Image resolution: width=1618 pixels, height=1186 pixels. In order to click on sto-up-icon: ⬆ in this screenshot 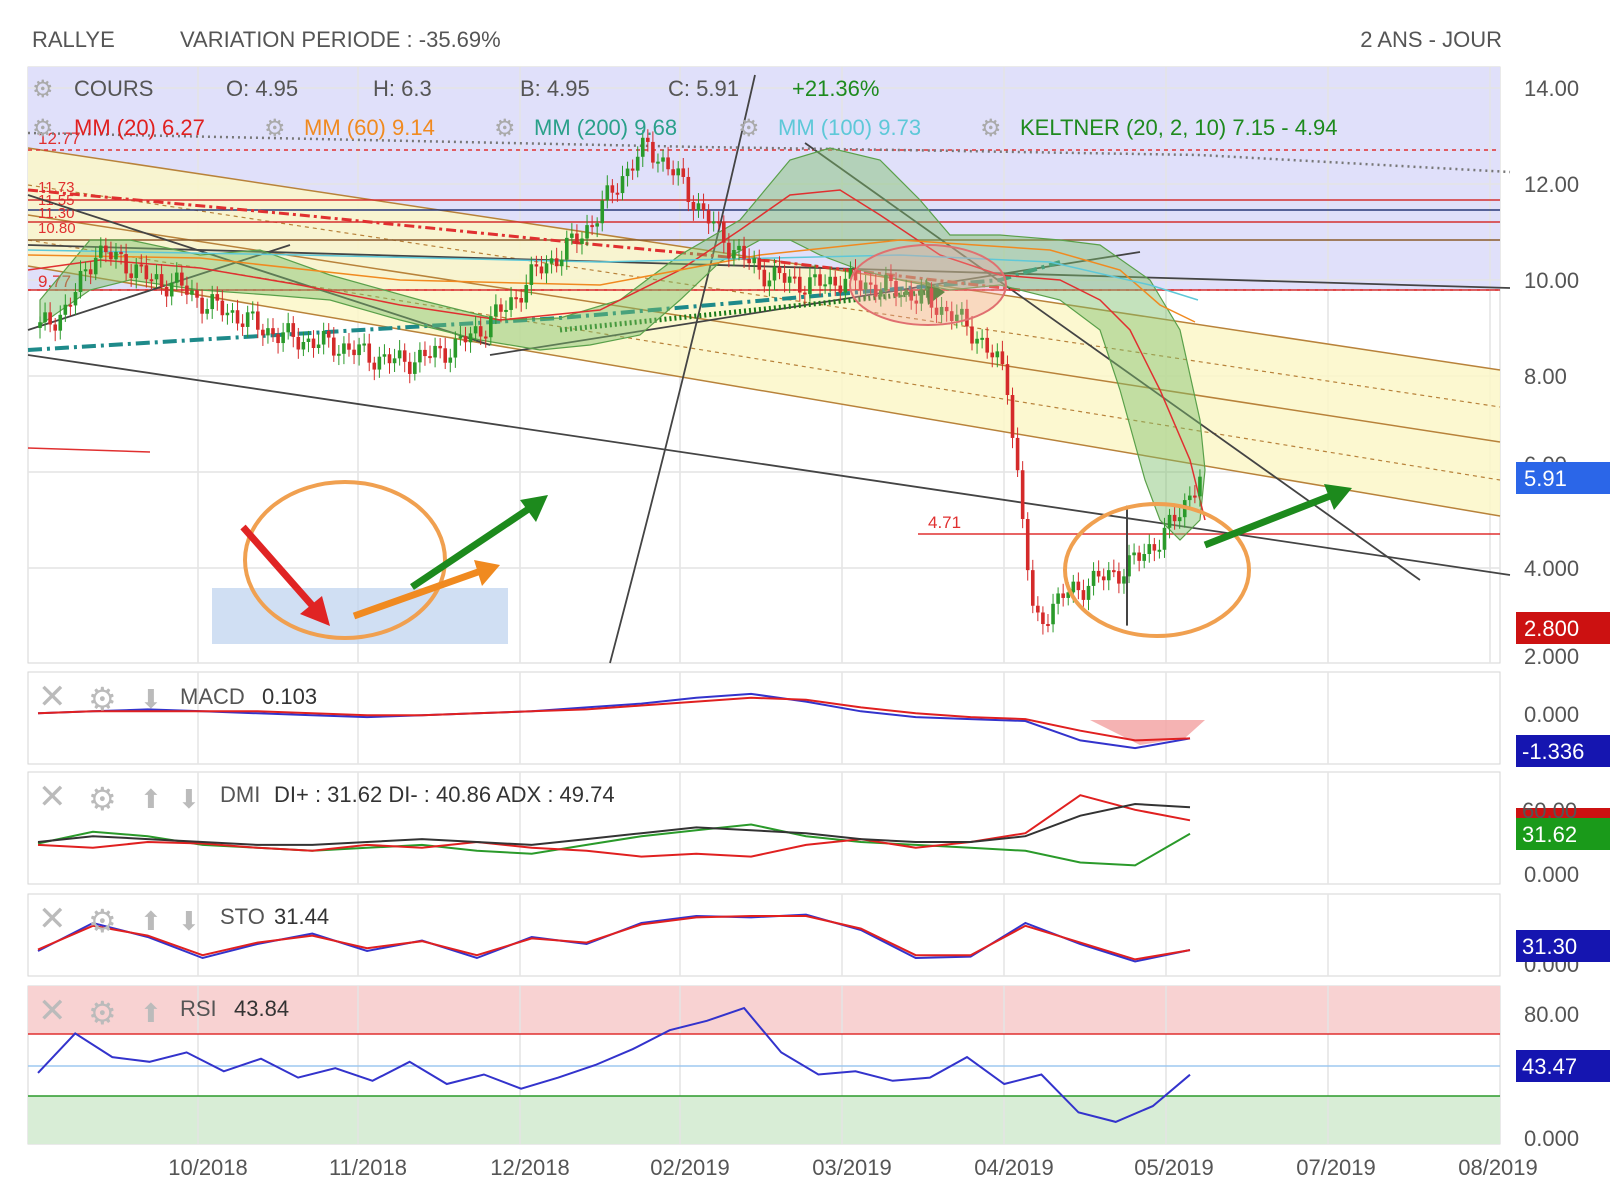, I will do `click(151, 921)`.